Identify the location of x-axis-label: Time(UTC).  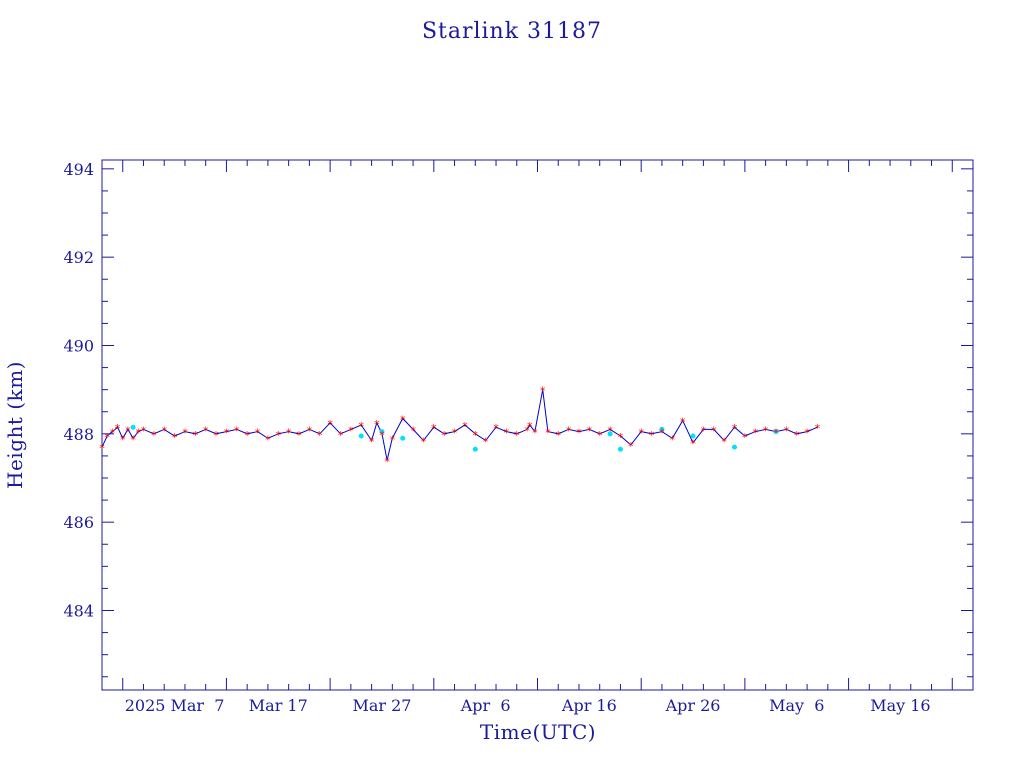
(538, 732).